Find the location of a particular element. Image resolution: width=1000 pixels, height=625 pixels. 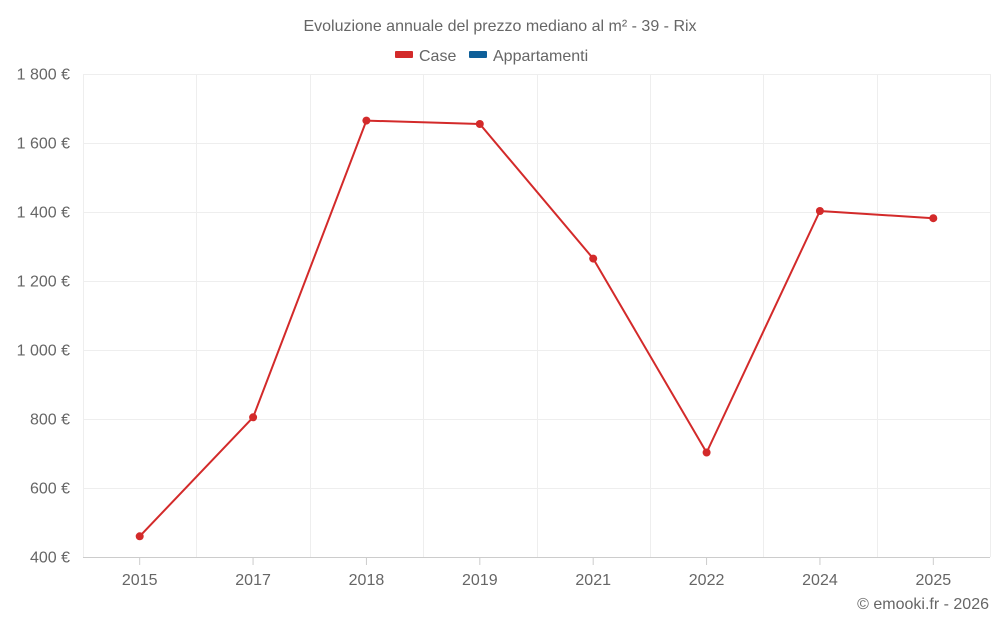

y-tick-label: 1 800 € is located at coordinates (43, 75).